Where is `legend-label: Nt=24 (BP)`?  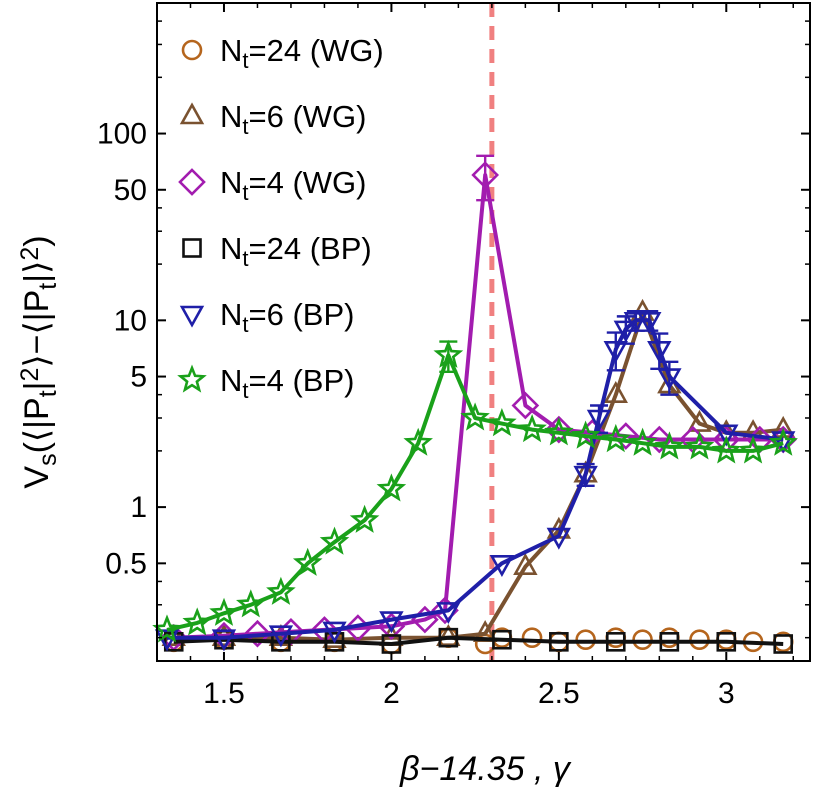 legend-label: Nt=24 (BP) is located at coordinates (296, 251).